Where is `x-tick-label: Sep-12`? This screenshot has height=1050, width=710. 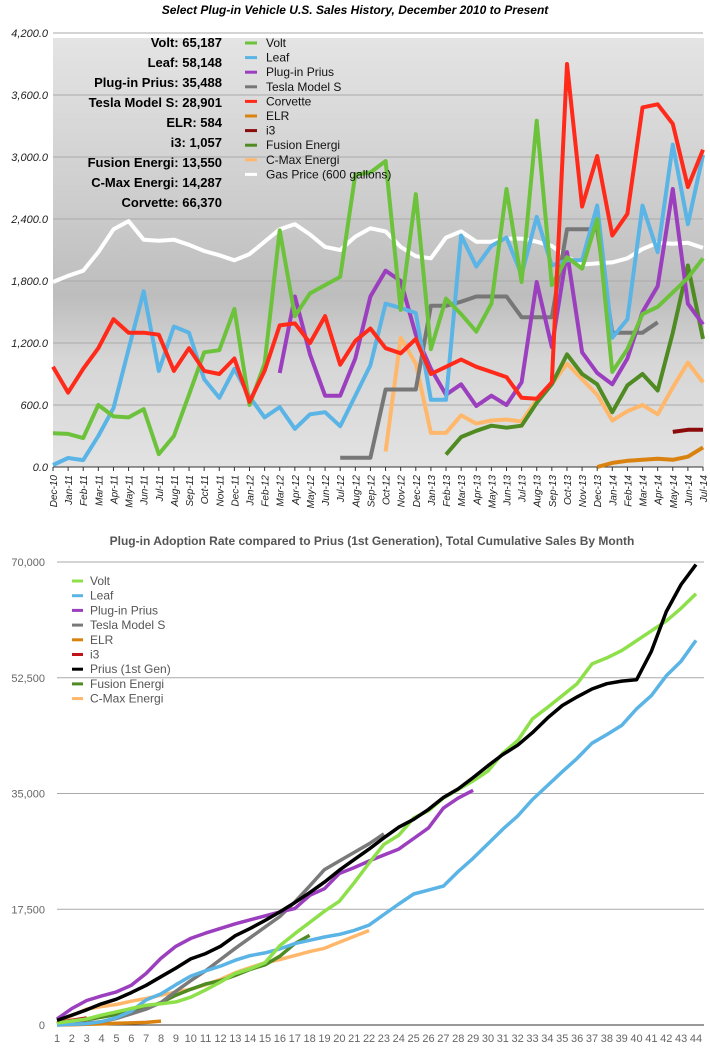 x-tick-label: Sep-12 is located at coordinates (371, 491).